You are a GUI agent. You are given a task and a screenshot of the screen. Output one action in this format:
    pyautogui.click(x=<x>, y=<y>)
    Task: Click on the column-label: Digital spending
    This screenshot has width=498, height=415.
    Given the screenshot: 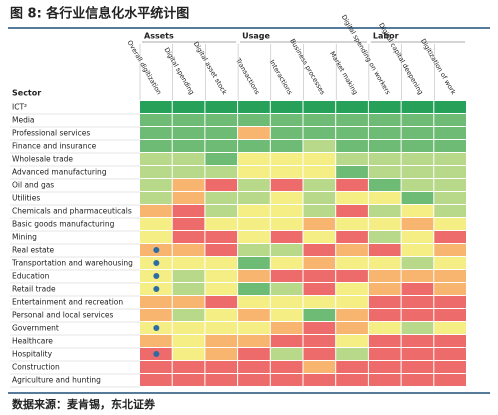 What is the action you would take?
    pyautogui.click(x=178, y=71)
    